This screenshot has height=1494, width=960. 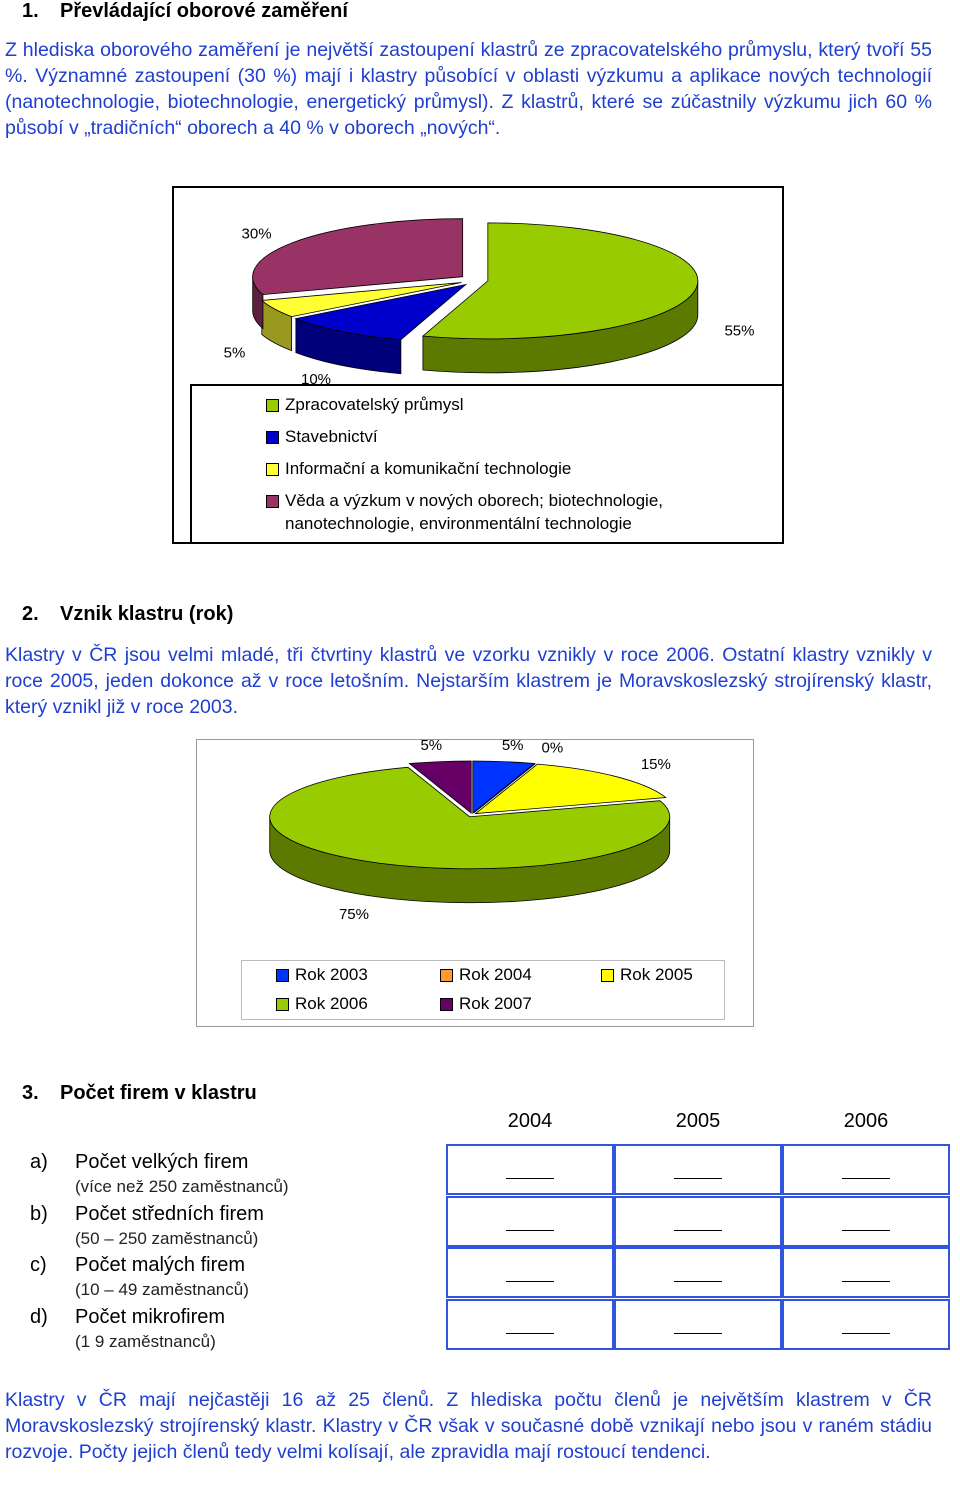 I want to click on legend-label: Informační a komunikační technologie, so click(x=428, y=468).